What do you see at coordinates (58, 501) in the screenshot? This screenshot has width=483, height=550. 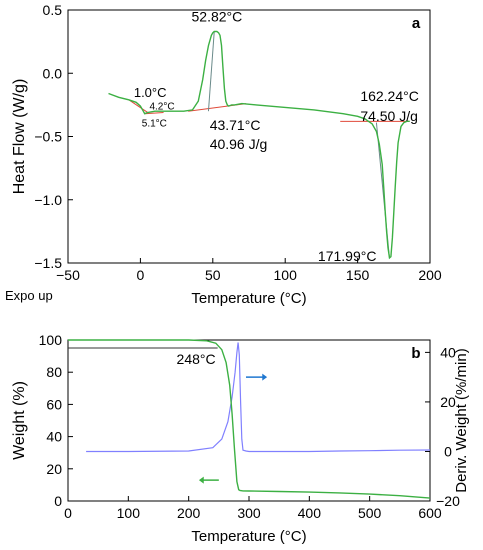 I see `y-tick-label: 0` at bounding box center [58, 501].